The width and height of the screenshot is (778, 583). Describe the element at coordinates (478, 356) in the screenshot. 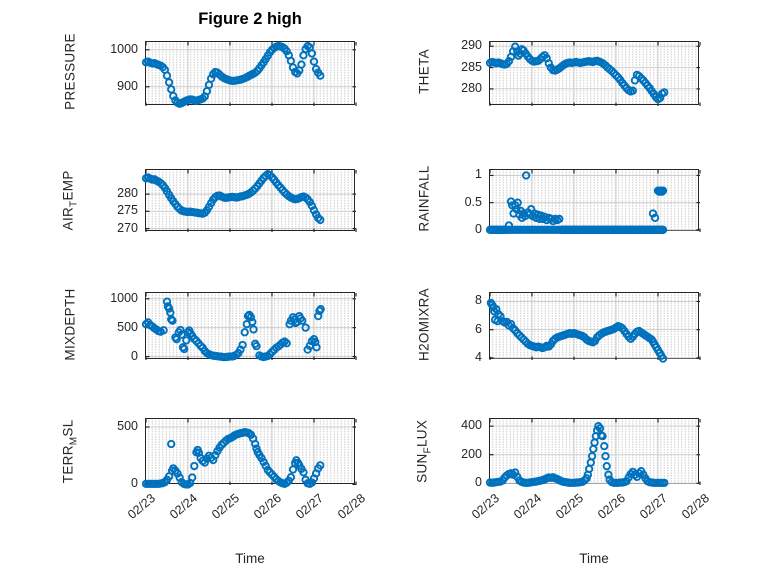

I see `y-tick-label: 4` at that location.